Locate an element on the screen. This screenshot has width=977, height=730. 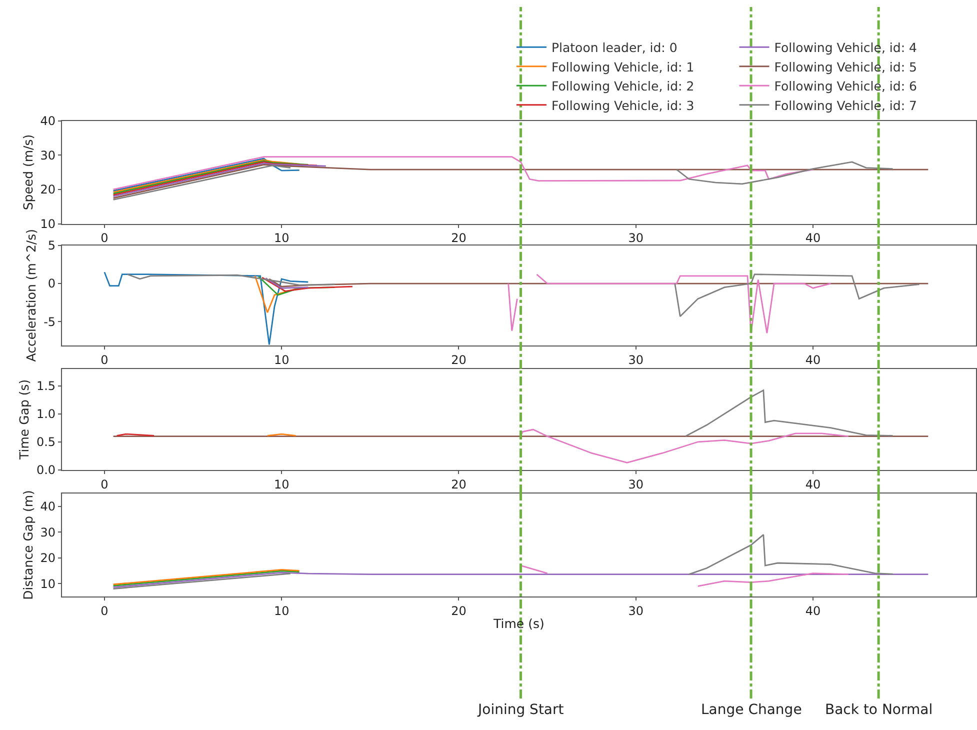
y-axis-title: Time Gap (s) is located at coordinates (24, 419).